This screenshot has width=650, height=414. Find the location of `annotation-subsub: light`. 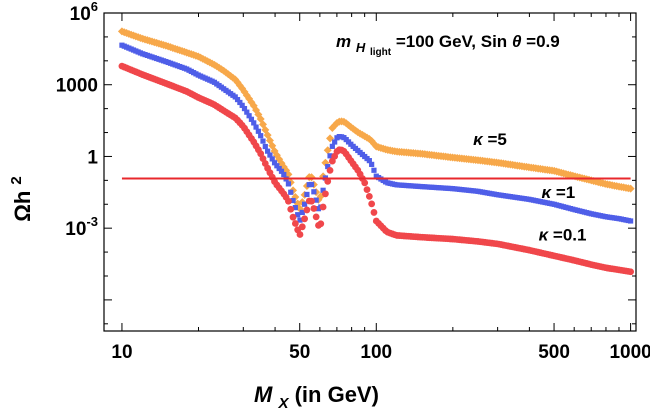

annotation-subsub: light is located at coordinates (381, 52).